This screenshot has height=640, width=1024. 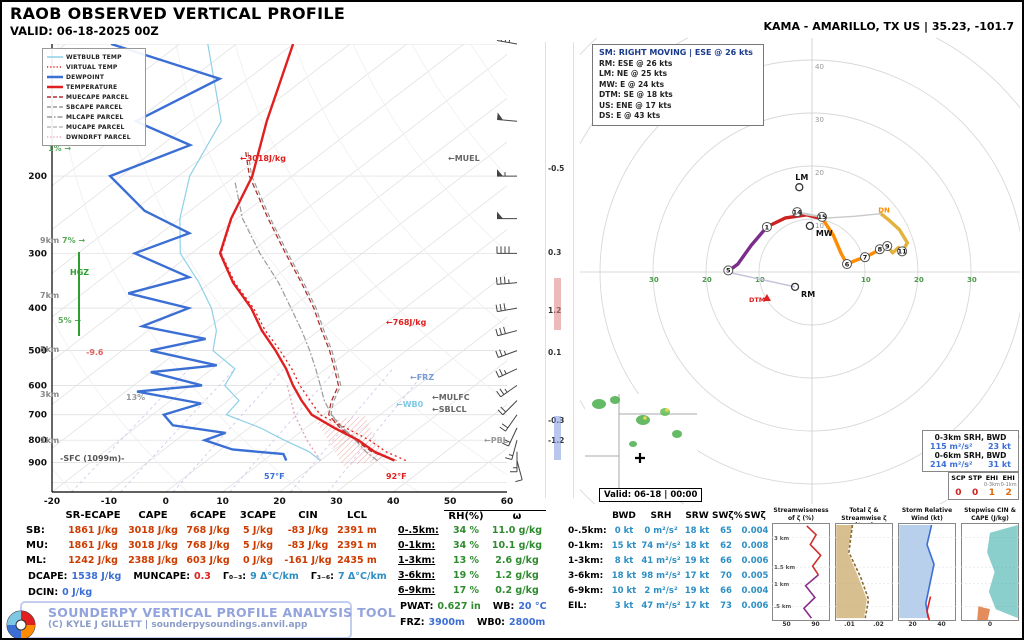 I want to click on cell-value: 74 m²/s², so click(x=661, y=545).